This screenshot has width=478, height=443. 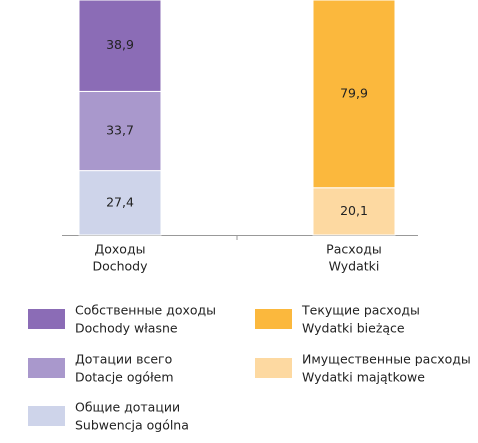 What do you see at coordinates (127, 407) in the screenshot?
I see `legend-label: Общие дотации` at bounding box center [127, 407].